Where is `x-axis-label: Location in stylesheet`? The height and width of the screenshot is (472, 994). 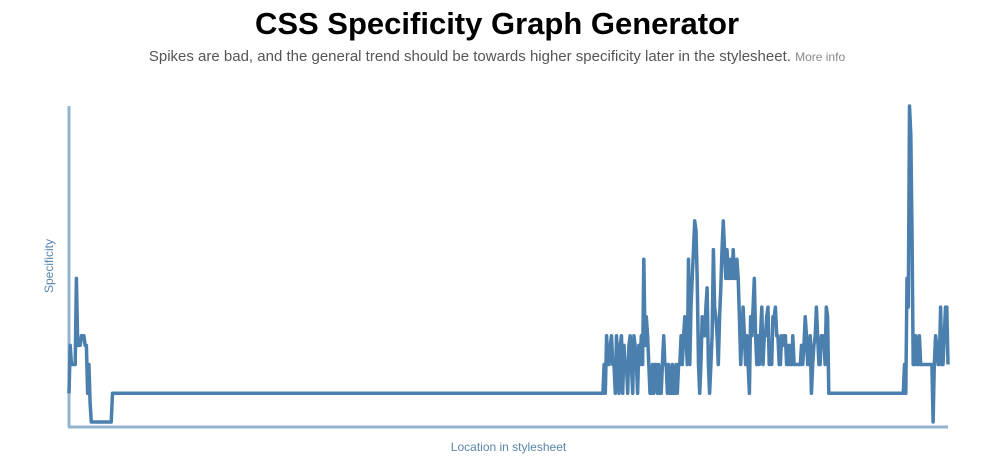
x-axis-label: Location in stylesheet is located at coordinates (509, 447).